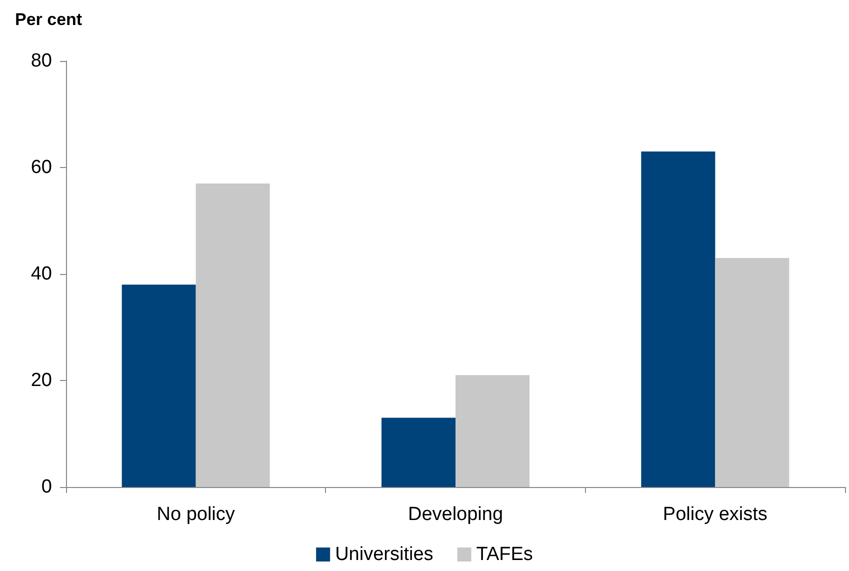 This screenshot has height=571, width=849. I want to click on y-tick-label: 40, so click(41, 274).